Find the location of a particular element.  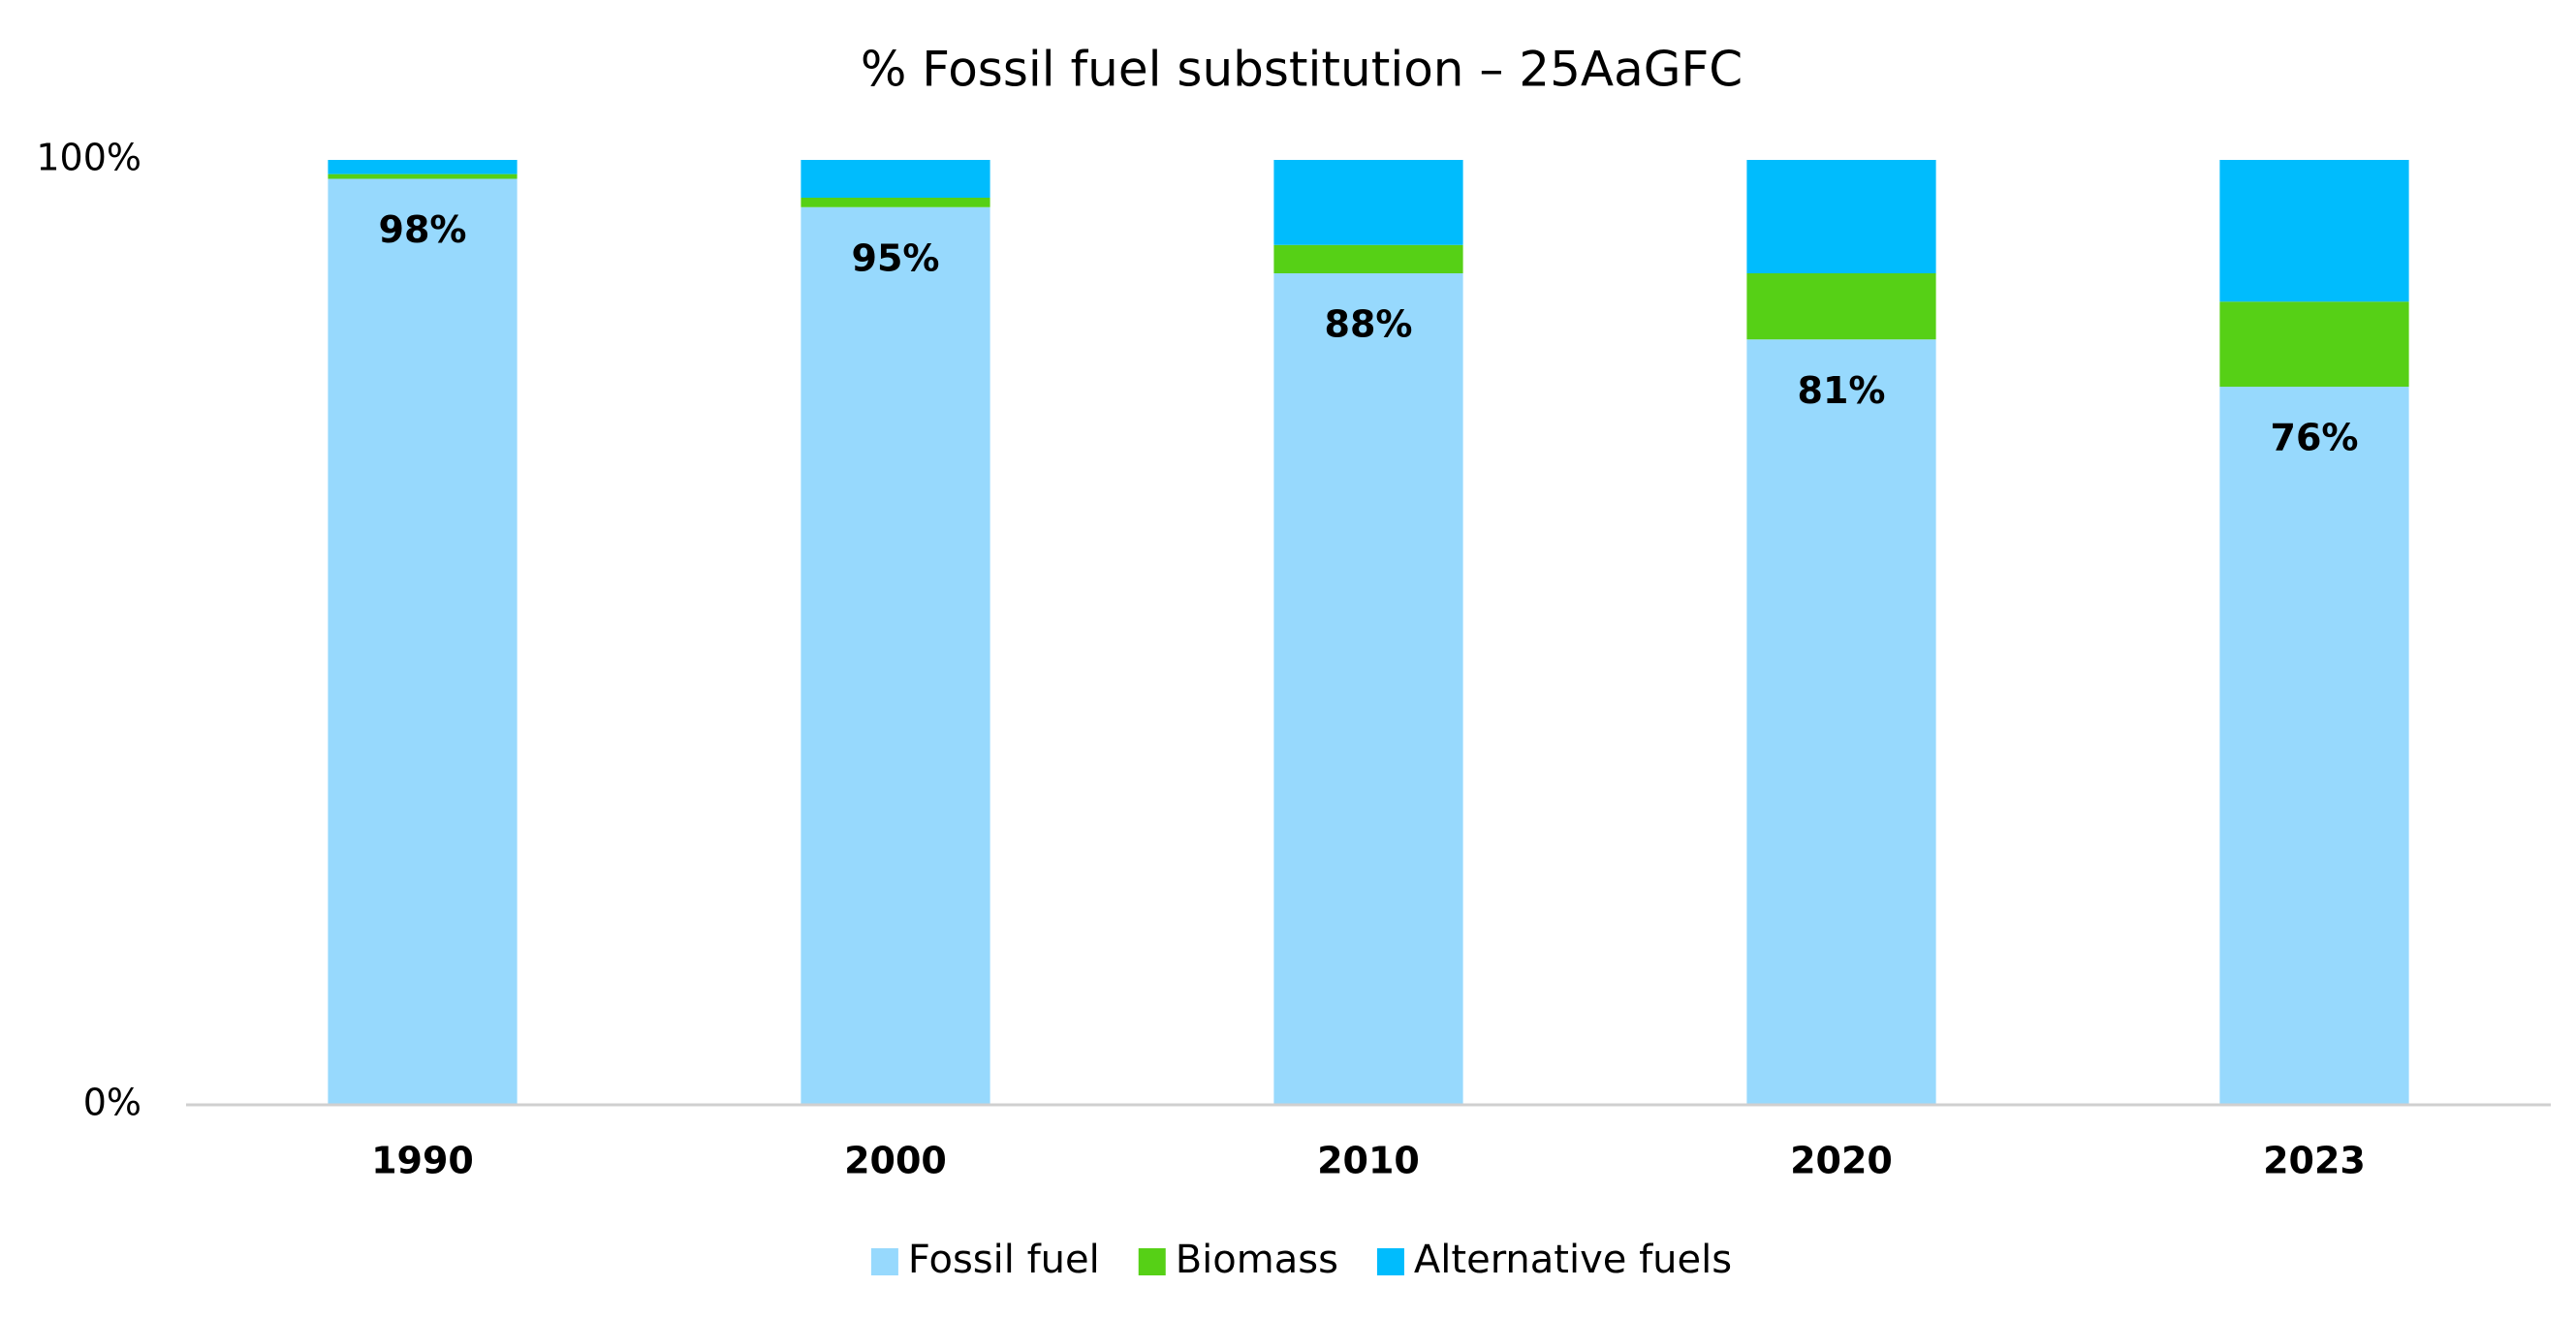

data-label: 88% is located at coordinates (1369, 324).